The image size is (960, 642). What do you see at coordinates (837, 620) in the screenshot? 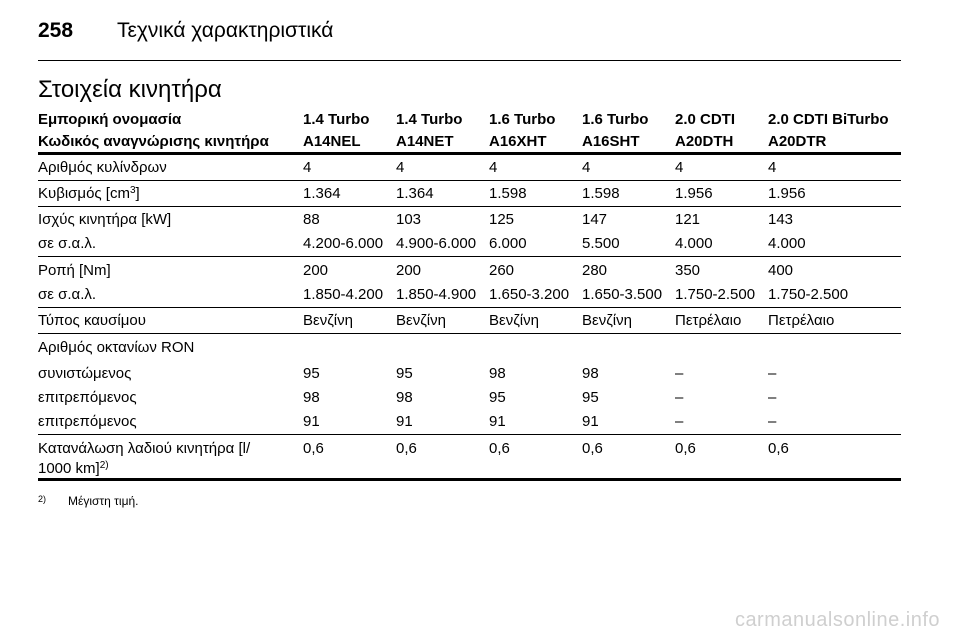
I see `watermark: carmanualsonline.info` at bounding box center [837, 620].